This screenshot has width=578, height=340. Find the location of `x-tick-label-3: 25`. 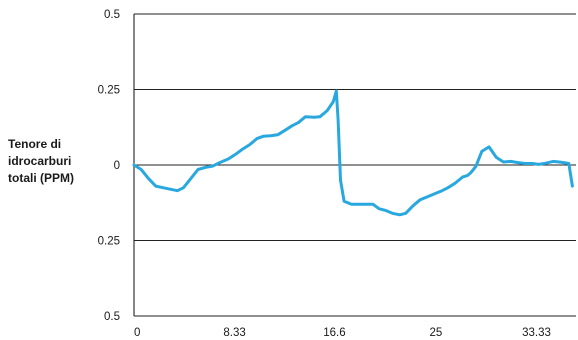

x-tick-label-3: 25 is located at coordinates (436, 333).